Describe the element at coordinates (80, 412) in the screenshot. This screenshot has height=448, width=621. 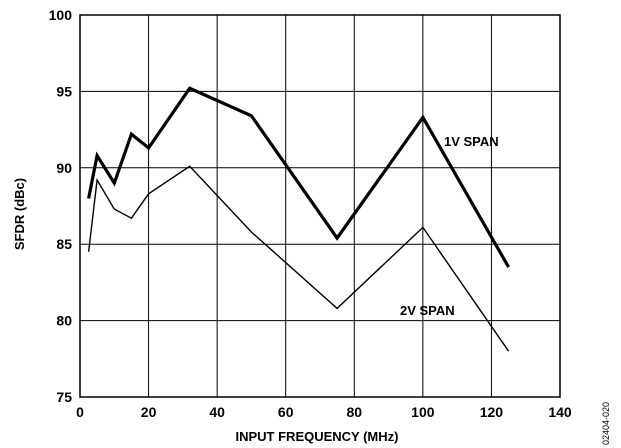
I see `x-tick-label: 0` at that location.